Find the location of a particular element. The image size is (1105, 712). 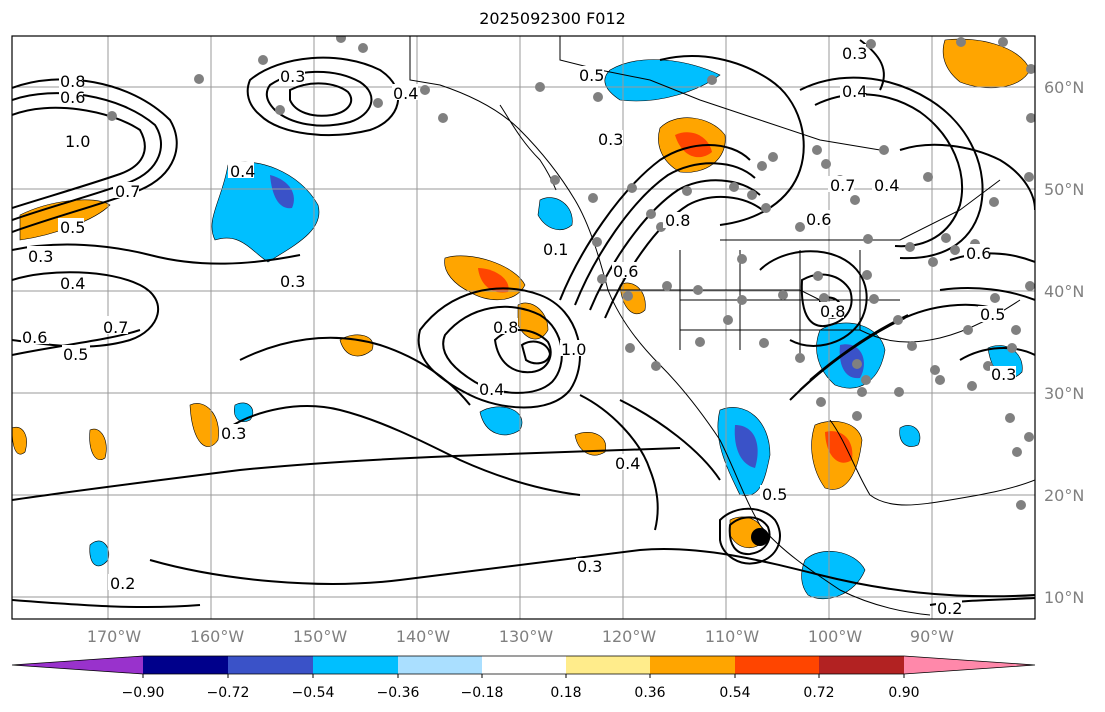

lon-label: 160°W is located at coordinates (217, 636).